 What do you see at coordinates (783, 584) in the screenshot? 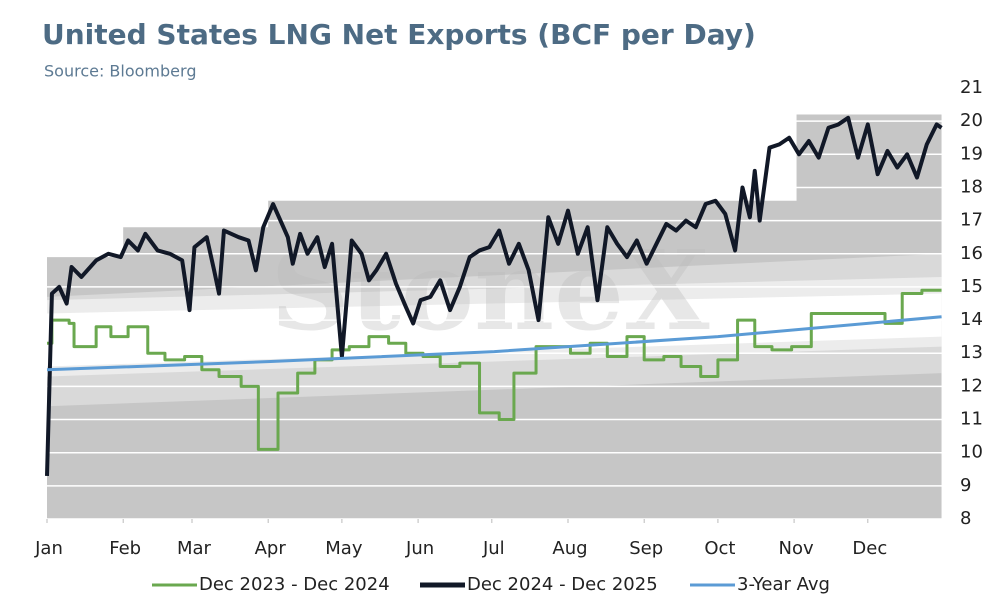
I see `legend-label: 3-Year Avg` at bounding box center [783, 584].